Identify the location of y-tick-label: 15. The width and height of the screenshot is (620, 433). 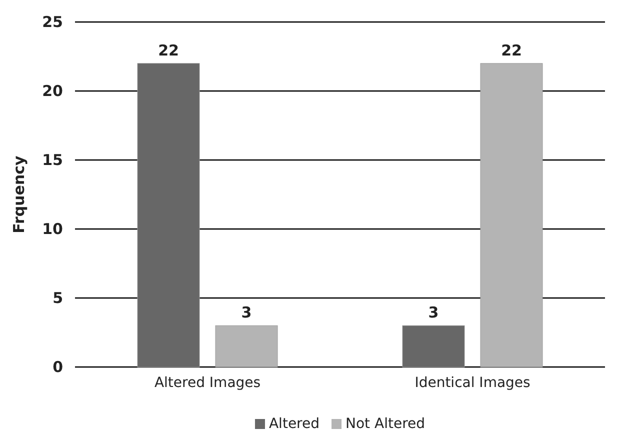
(52, 159).